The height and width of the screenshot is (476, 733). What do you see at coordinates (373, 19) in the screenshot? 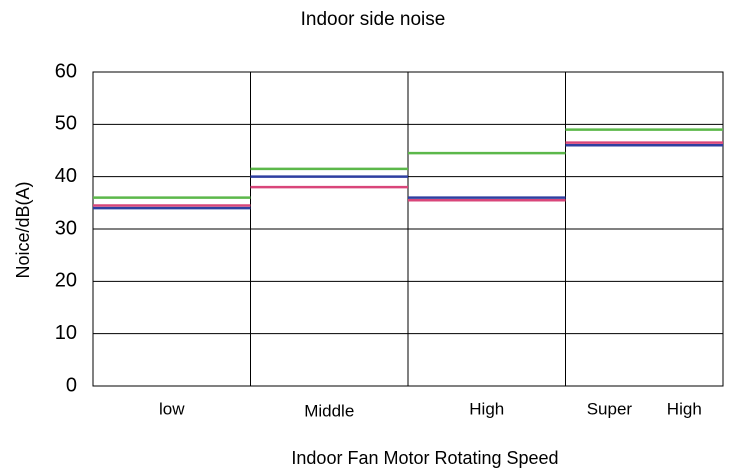
I see `chart-title: Indoor side noise` at bounding box center [373, 19].